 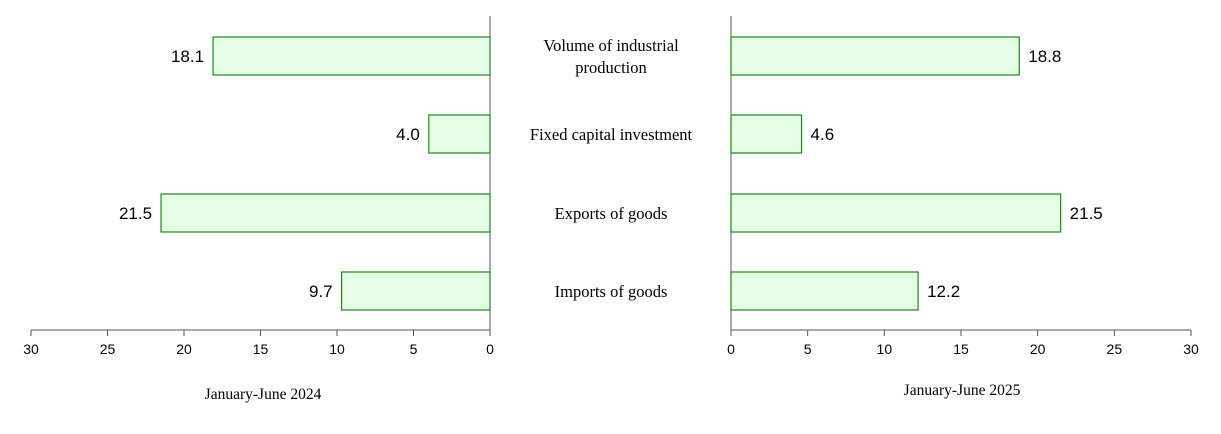 I want to click on category-label: production, so click(x=611, y=67).